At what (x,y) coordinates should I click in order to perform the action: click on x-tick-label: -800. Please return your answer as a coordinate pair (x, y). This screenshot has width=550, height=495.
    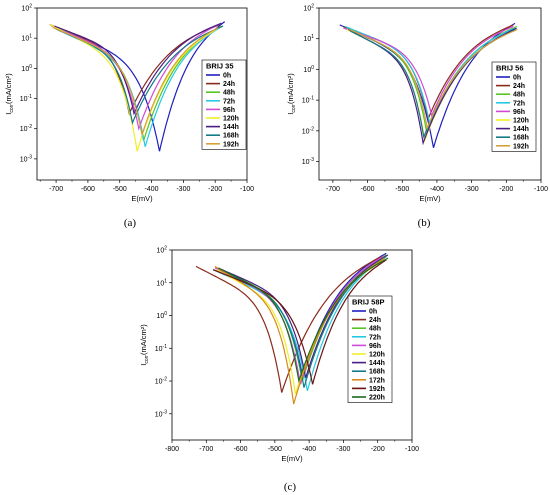
    Looking at the image, I should click on (172, 449).